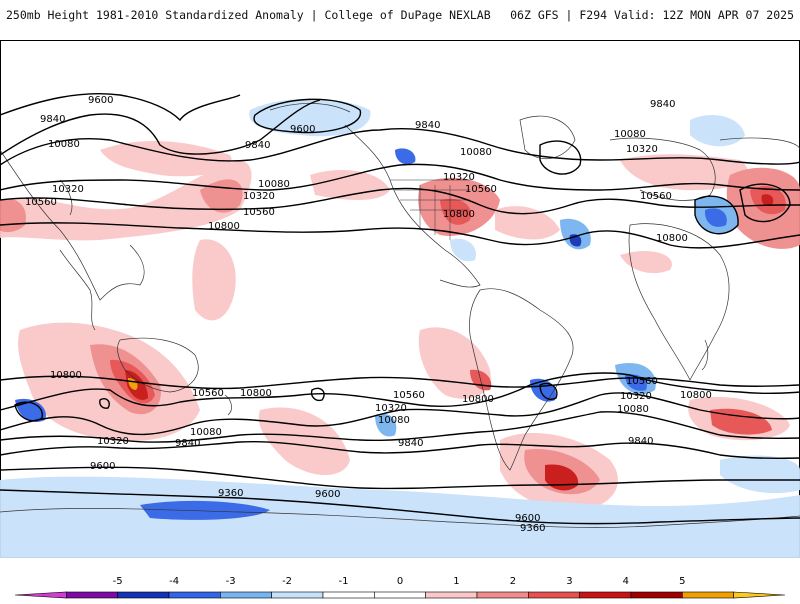  What do you see at coordinates (715, 217) in the screenshot?
I see `negative-anomaly-core` at bounding box center [715, 217].